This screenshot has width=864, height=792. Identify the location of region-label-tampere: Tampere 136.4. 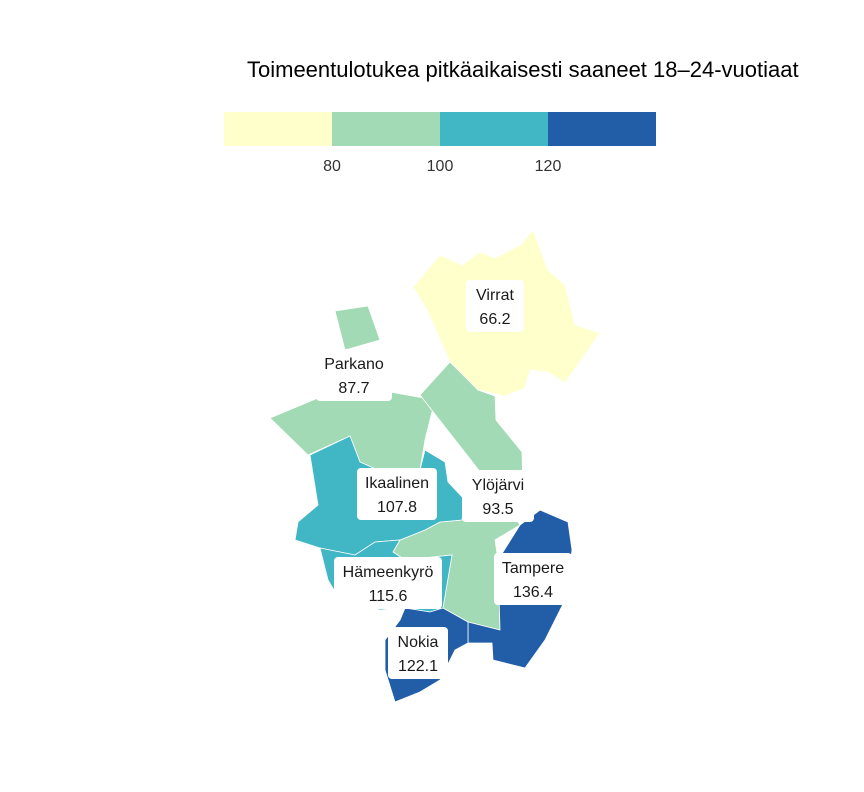
(533, 579).